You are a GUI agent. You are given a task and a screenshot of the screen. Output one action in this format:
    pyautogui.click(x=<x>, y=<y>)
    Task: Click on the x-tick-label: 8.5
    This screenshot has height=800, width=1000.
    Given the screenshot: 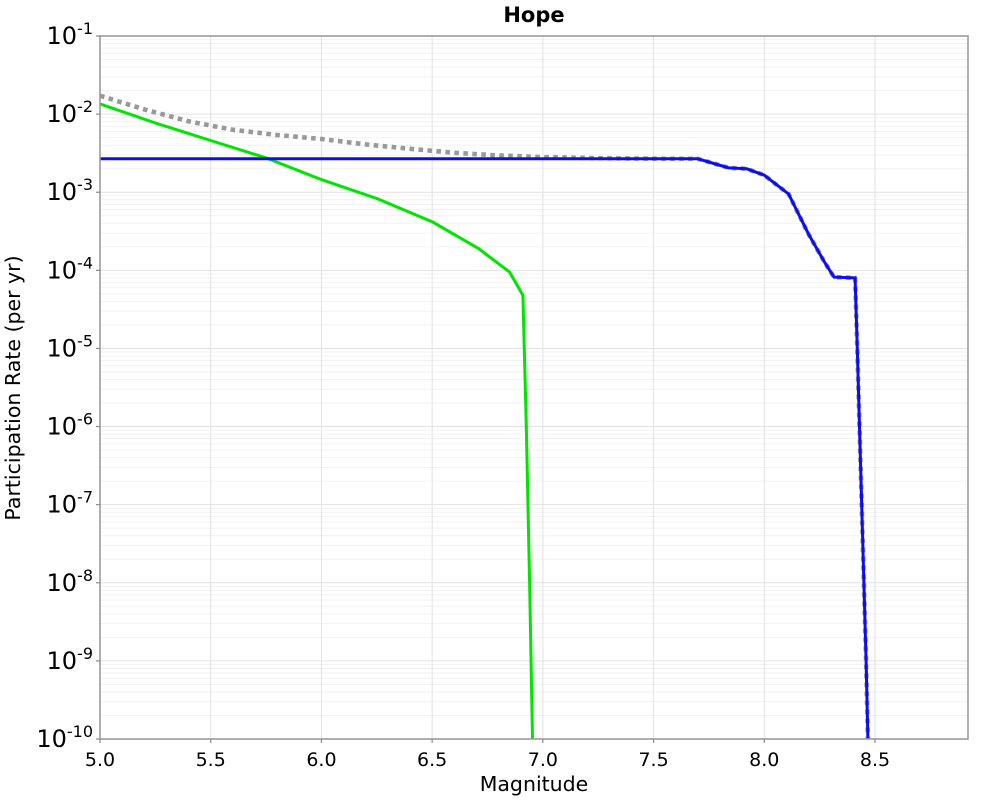 What is the action you would take?
    pyautogui.click(x=875, y=760)
    